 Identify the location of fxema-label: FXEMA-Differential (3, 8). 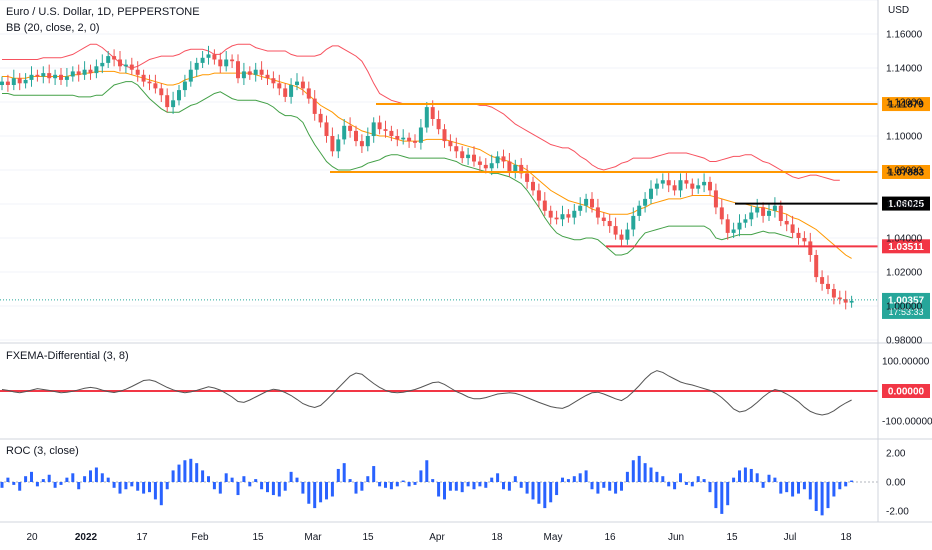
(67, 356).